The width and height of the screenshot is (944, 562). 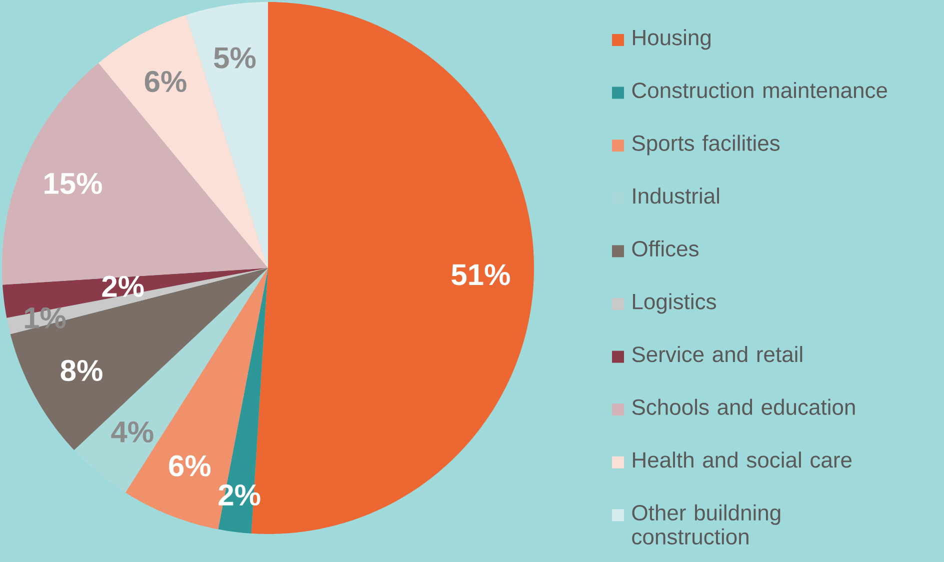 What do you see at coordinates (73, 183) in the screenshot?
I see `data-label: 15%` at bounding box center [73, 183].